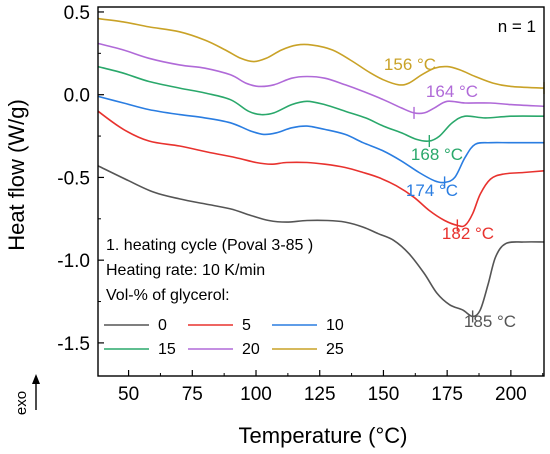  I want to click on x-tick-label: 75, so click(192, 394).